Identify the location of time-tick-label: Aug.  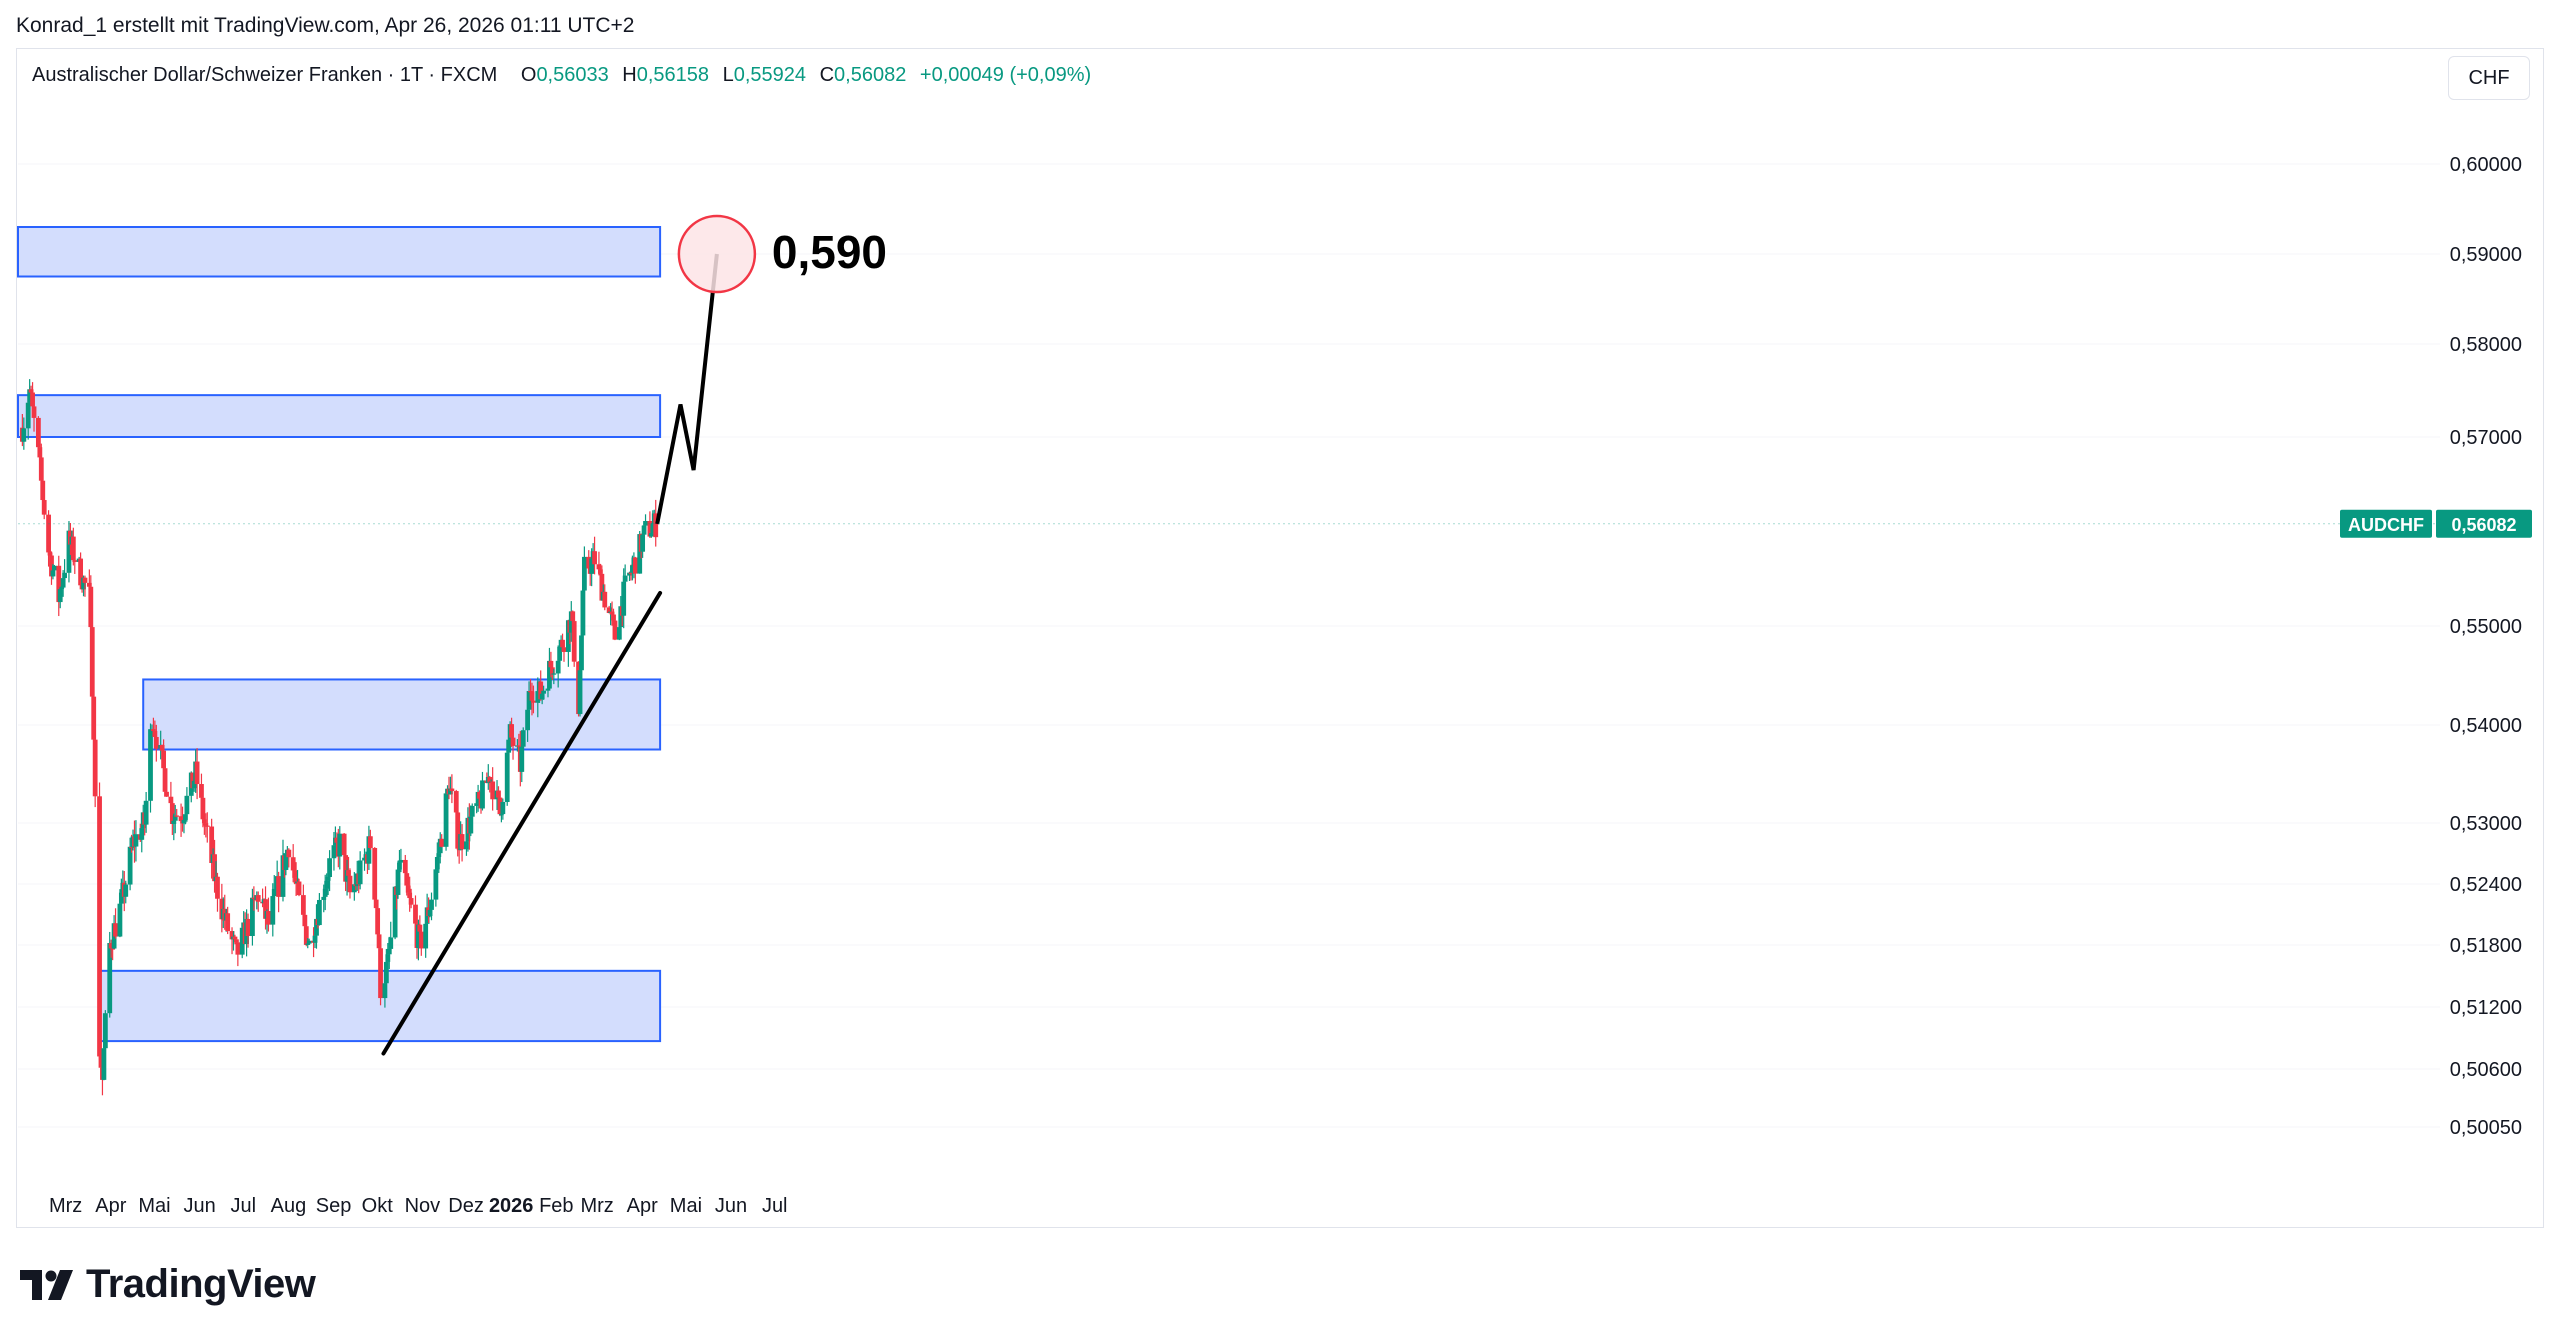
(289, 1206).